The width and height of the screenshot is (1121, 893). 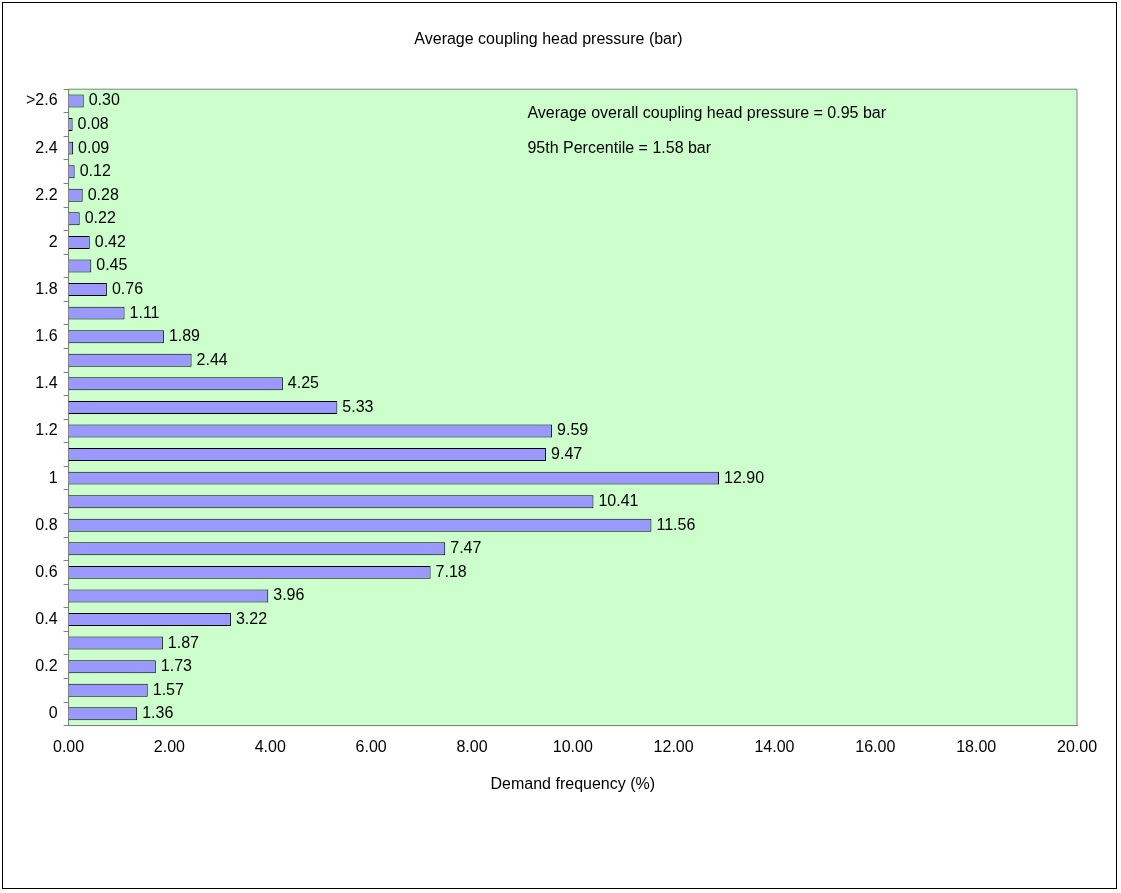 What do you see at coordinates (371, 746) in the screenshot?
I see `x-tick-label: 6.00` at bounding box center [371, 746].